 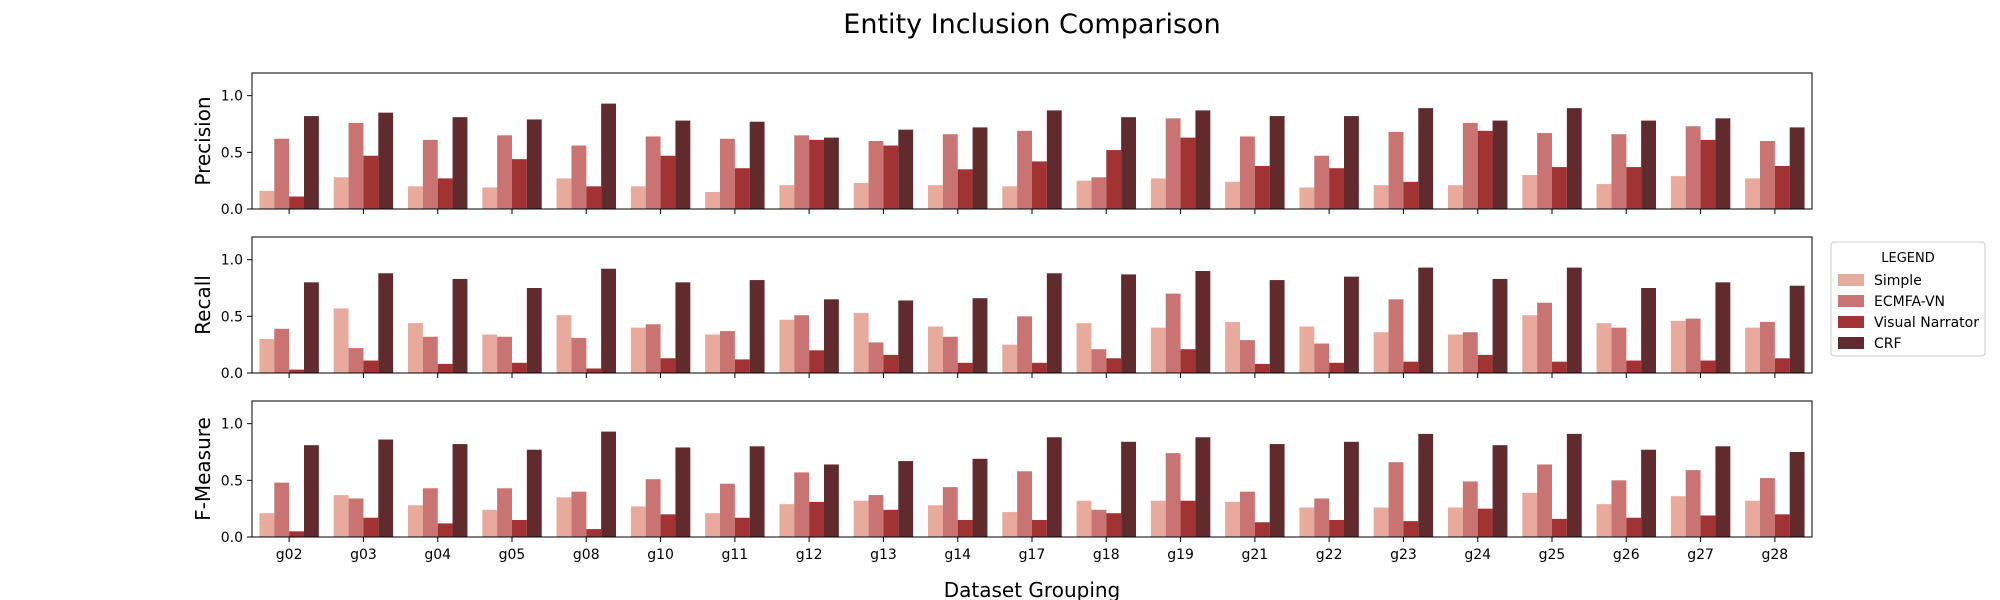 What do you see at coordinates (311, 491) in the screenshot?
I see `bar-f-measure-g02-crf` at bounding box center [311, 491].